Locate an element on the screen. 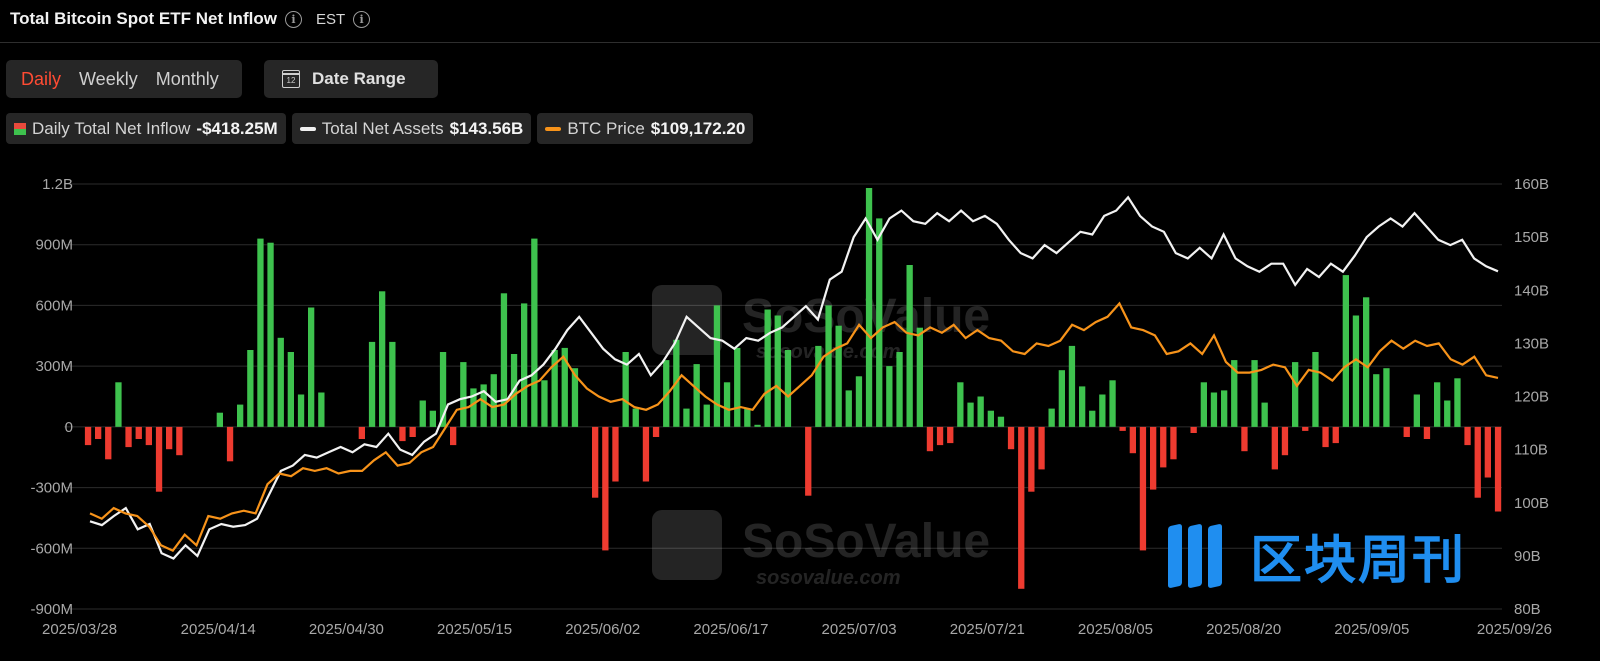  x-tick-label: 2025/06/02 is located at coordinates (602, 629).